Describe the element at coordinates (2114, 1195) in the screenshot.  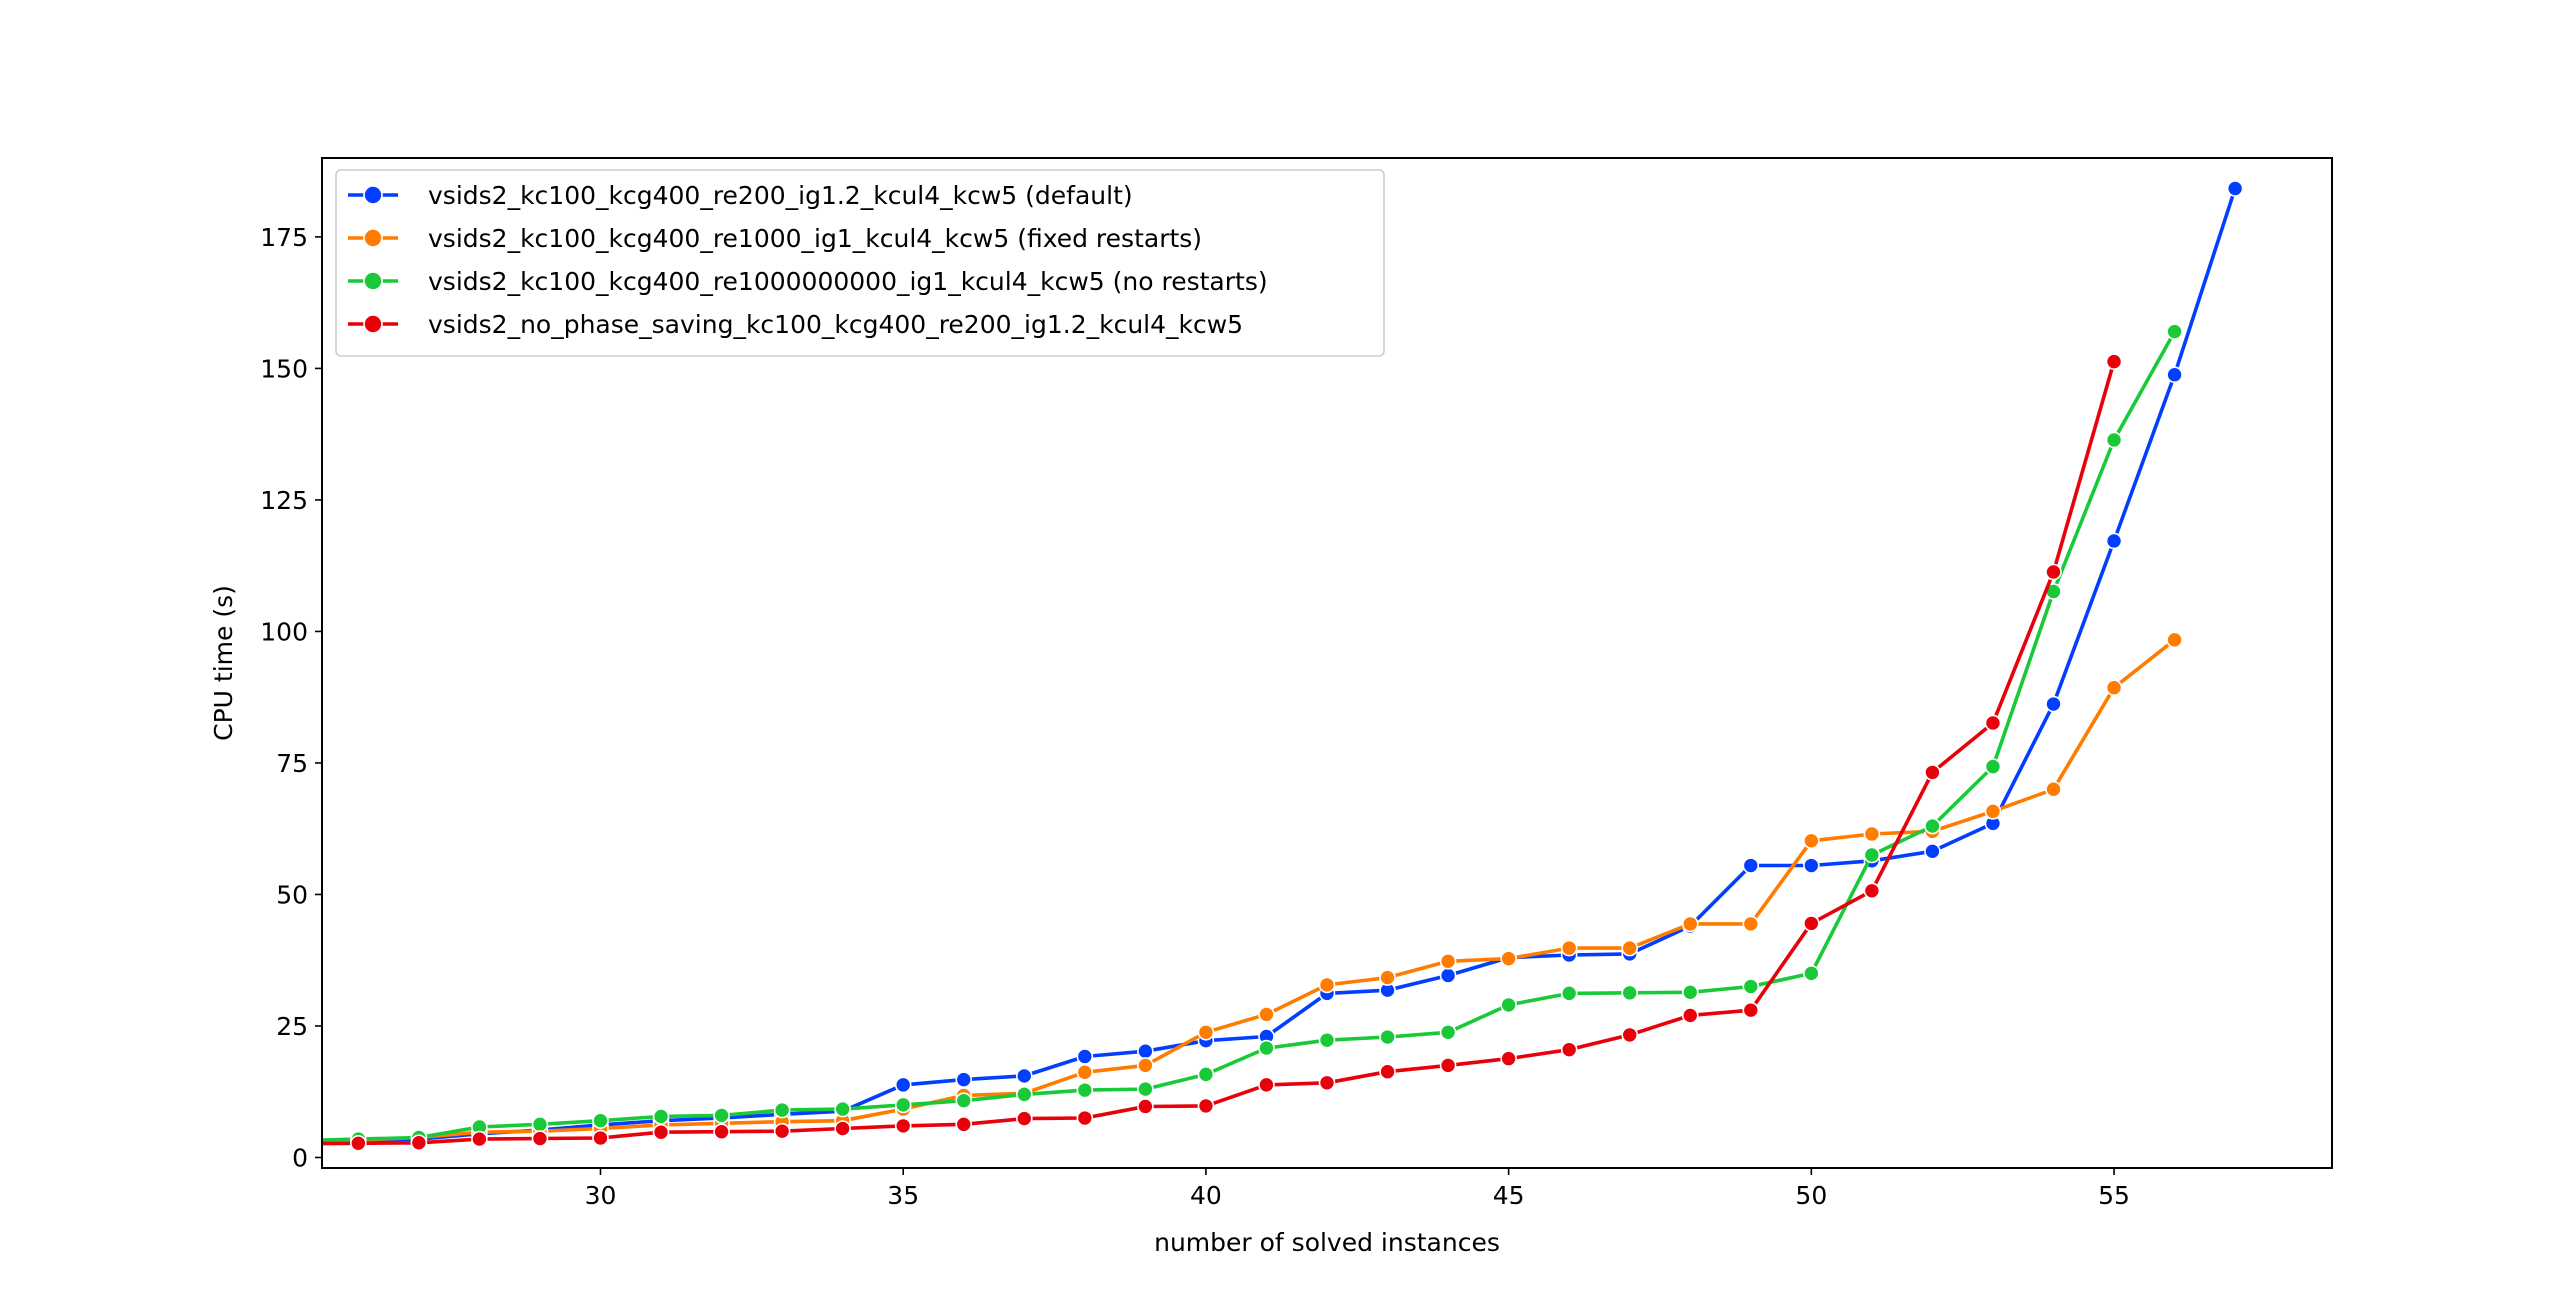
I see `x-tick-label: 55` at that location.